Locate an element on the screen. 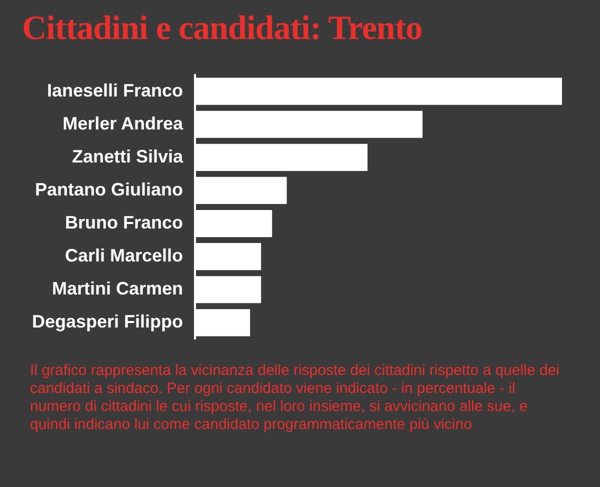 Image resolution: width=600 pixels, height=487 pixels. y-tick-label: Zanetti Silvia is located at coordinates (128, 156).